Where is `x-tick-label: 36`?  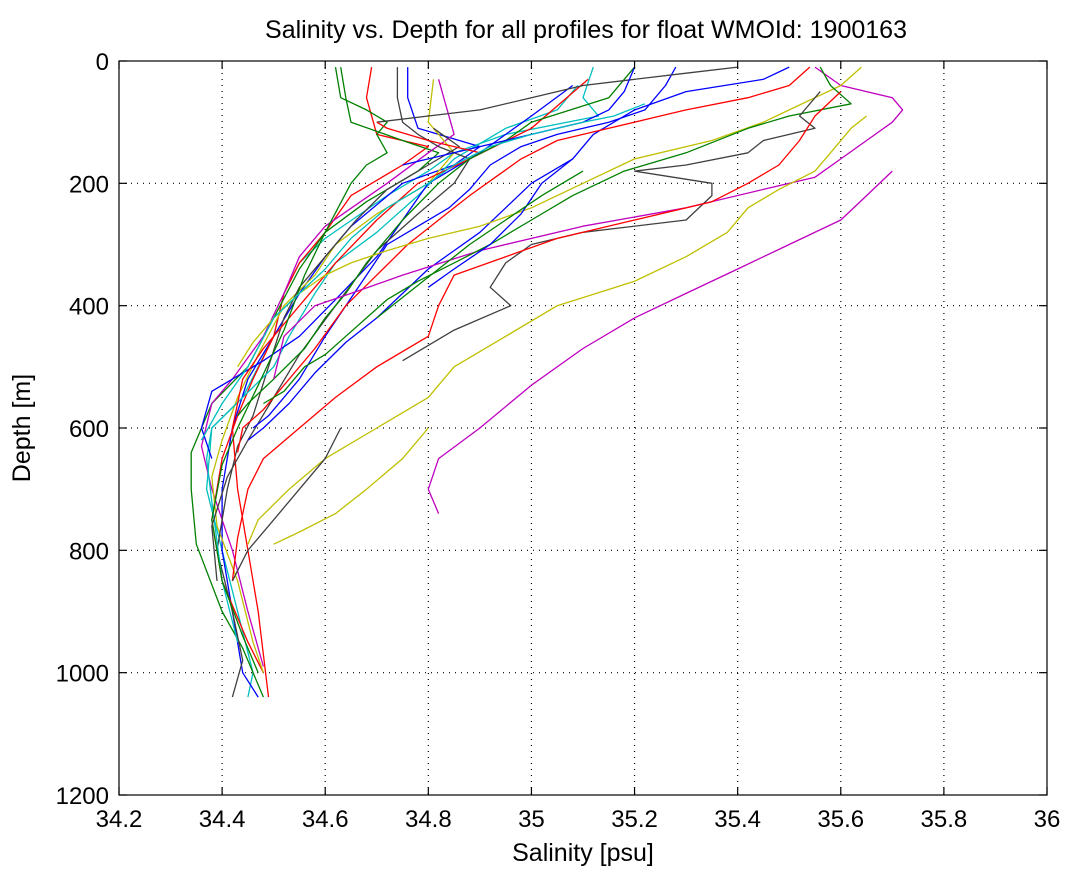 x-tick-label: 36 is located at coordinates (1047, 819).